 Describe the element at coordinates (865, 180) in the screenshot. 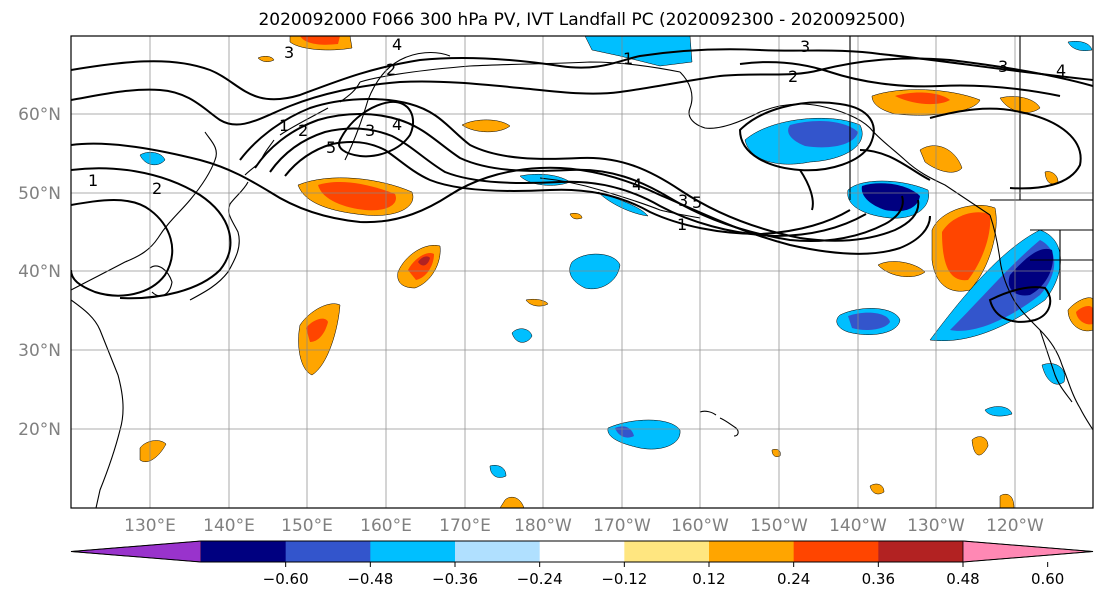

I see `contour-trough` at that location.